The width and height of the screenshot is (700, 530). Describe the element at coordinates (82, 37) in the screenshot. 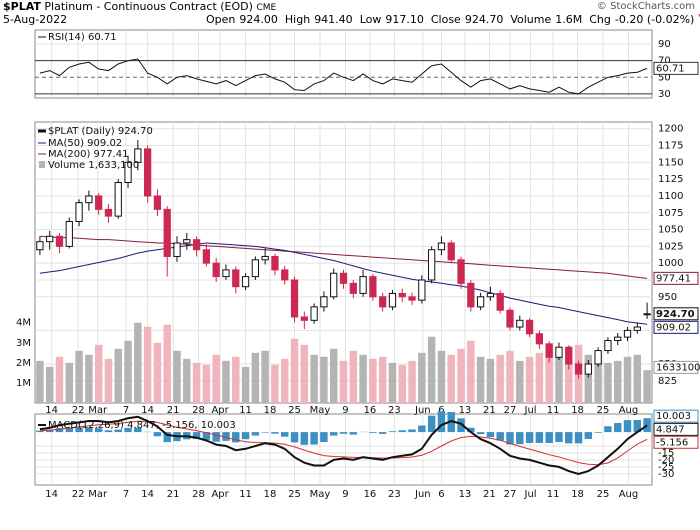

I see `legend-entry: RSI(14) 60.71` at that location.